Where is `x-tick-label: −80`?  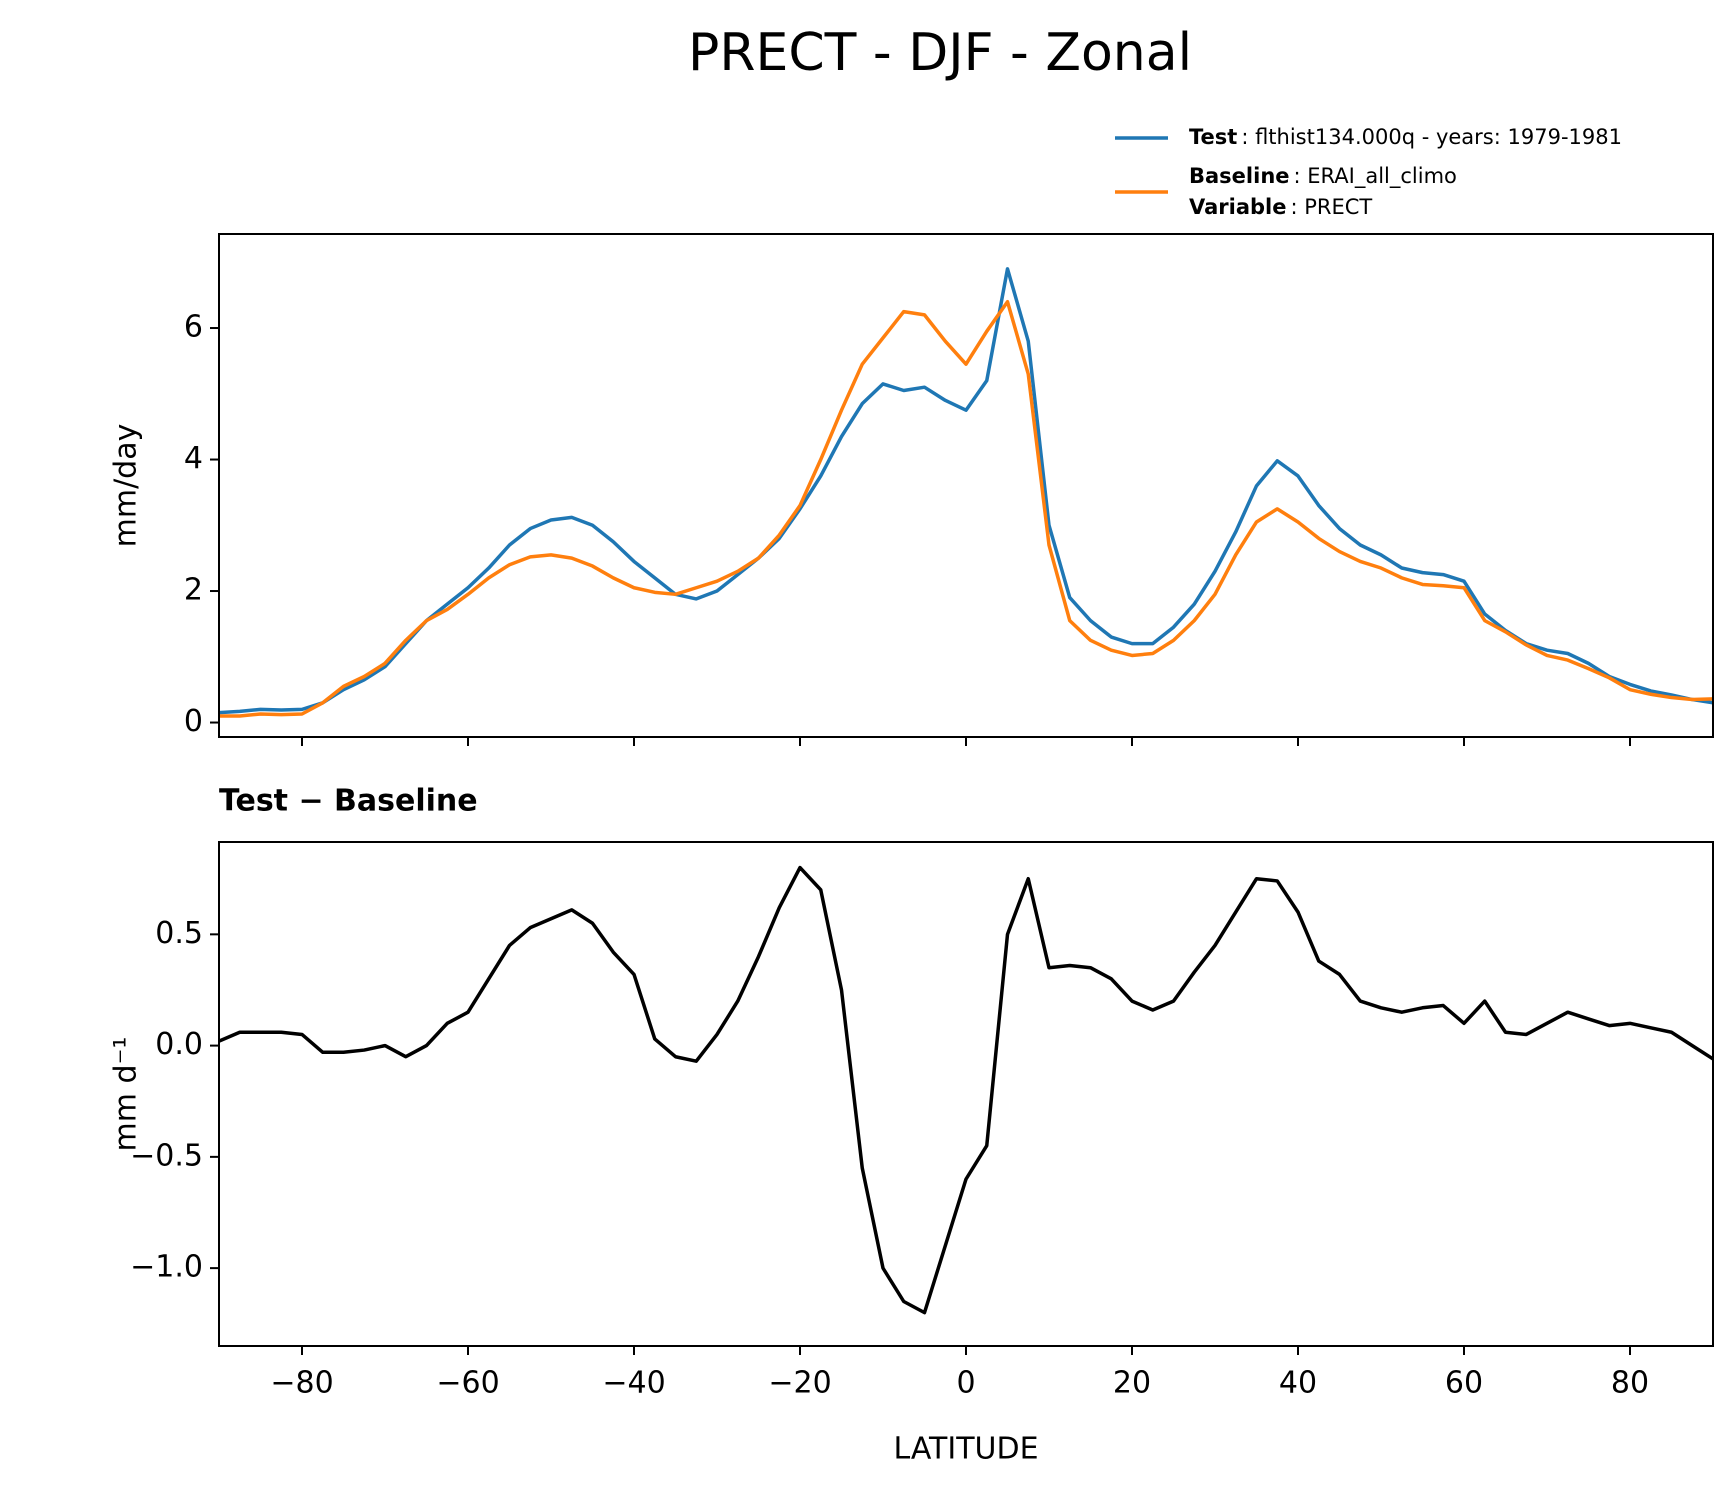
x-tick-label: −80 is located at coordinates (301, 1383).